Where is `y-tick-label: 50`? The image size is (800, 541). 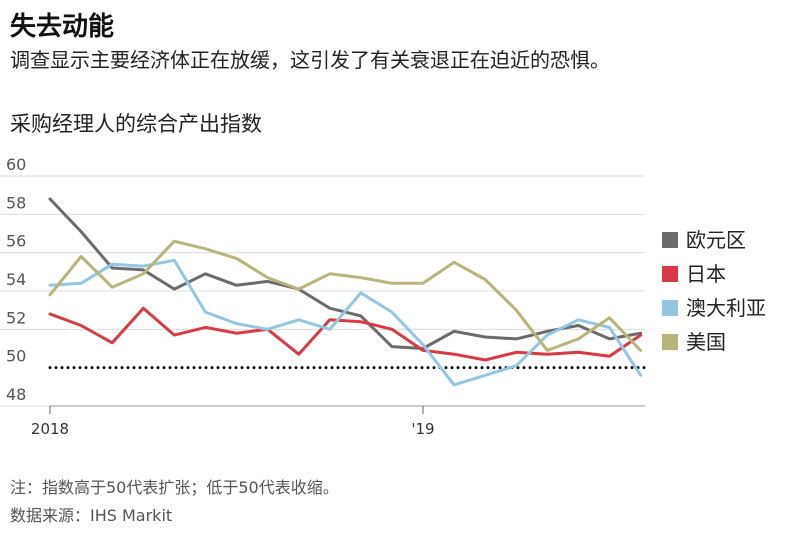 y-tick-label: 50 is located at coordinates (16, 356).